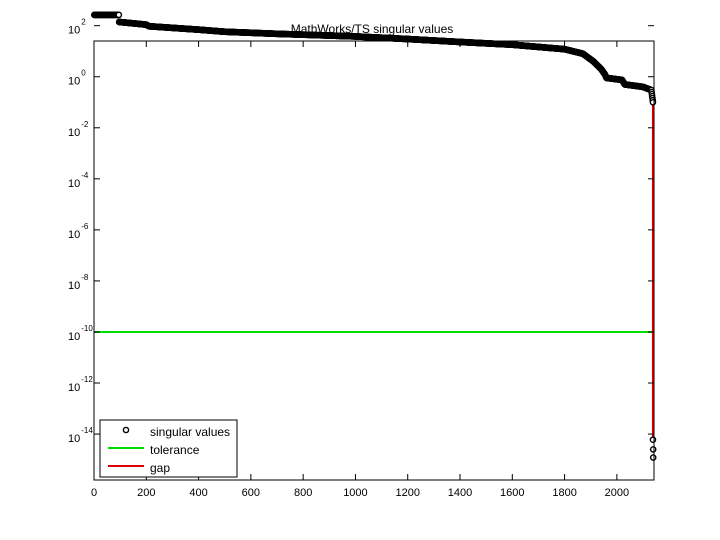 The height and width of the screenshot is (540, 720). What do you see at coordinates (78, 231) in the screenshot?
I see `y-tick-label: 10⁻⁶` at bounding box center [78, 231].